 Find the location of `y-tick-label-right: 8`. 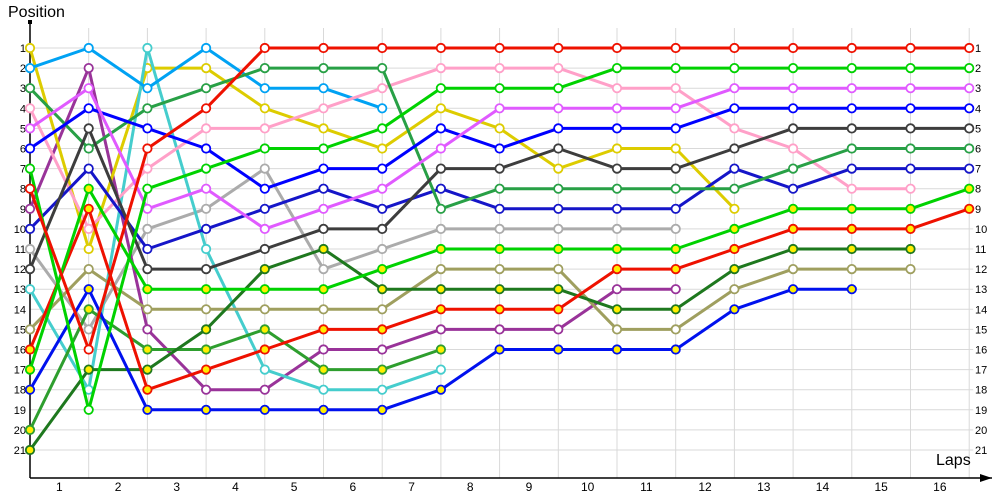

y-tick-label-right: 8 is located at coordinates (978, 190).